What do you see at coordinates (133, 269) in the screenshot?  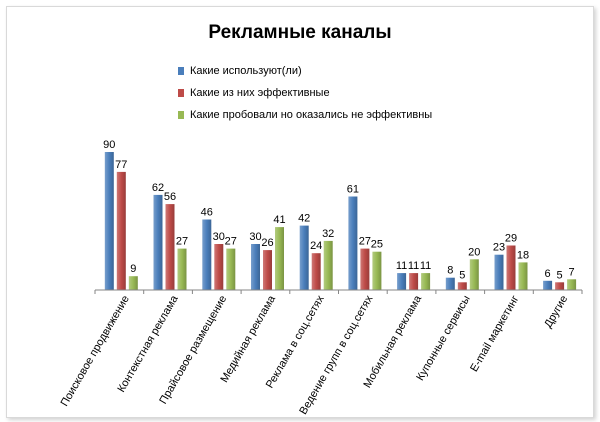 I see `value-label: 9` at bounding box center [133, 269].